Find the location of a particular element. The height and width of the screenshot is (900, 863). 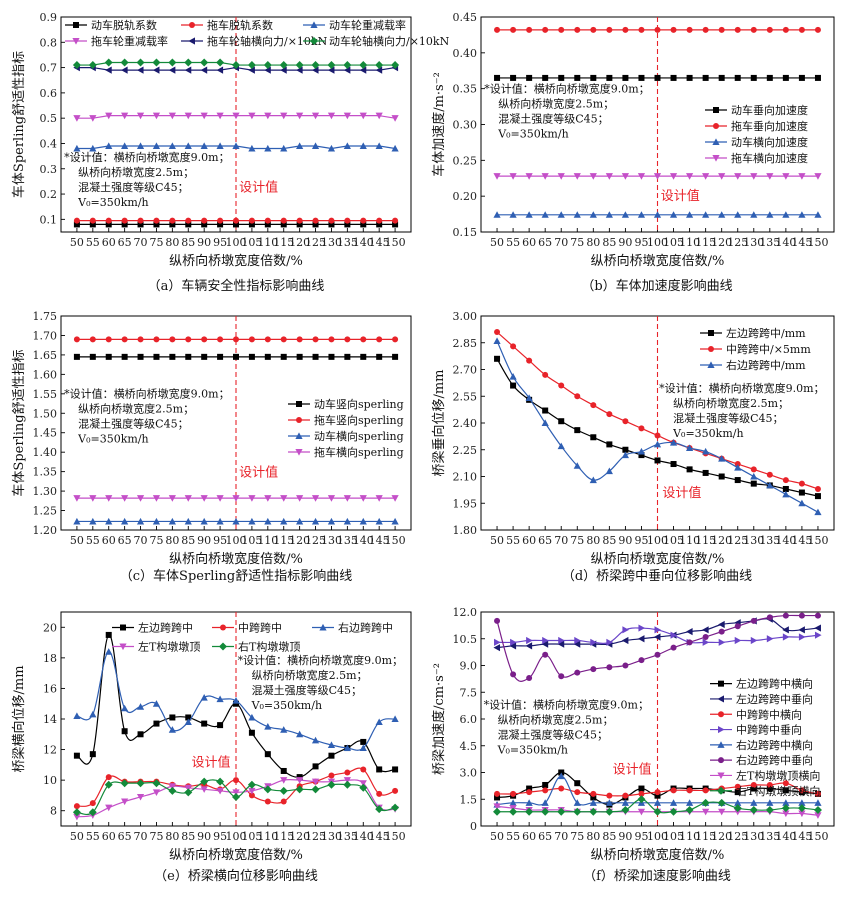

legend-item: 拖车横向加速度 is located at coordinates (756, 158).